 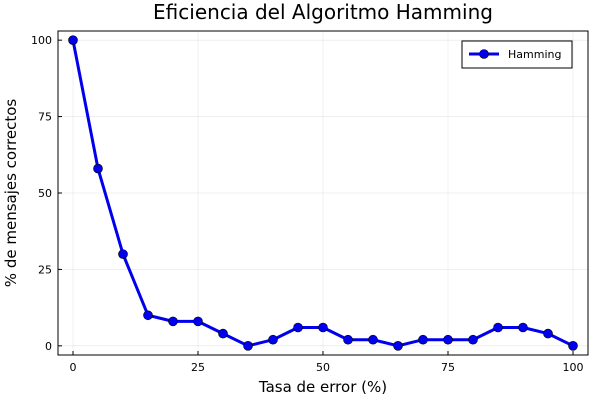 I want to click on y-tick-label: 50, so click(x=45, y=193).